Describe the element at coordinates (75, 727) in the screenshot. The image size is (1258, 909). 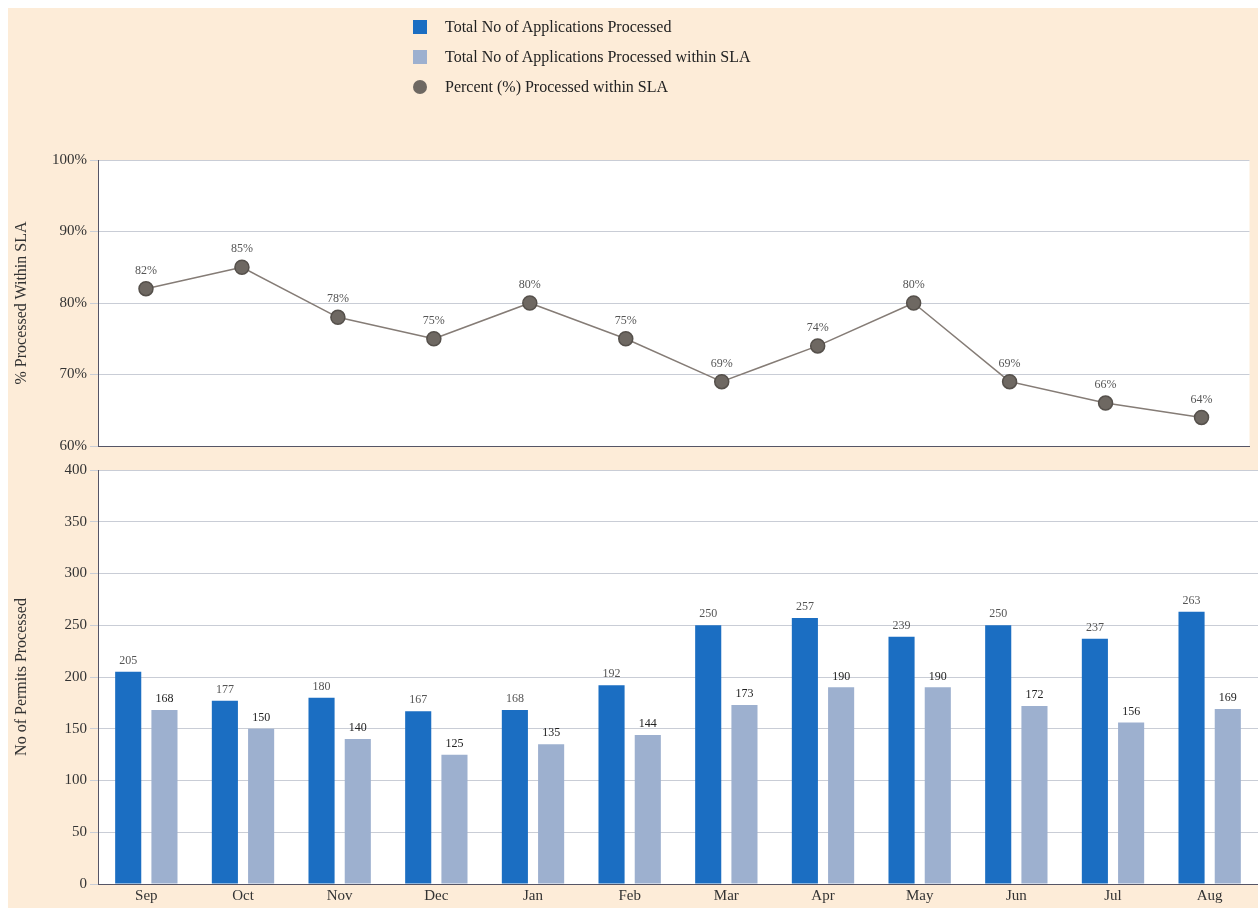
I see `y-tick-label: 150` at that location.